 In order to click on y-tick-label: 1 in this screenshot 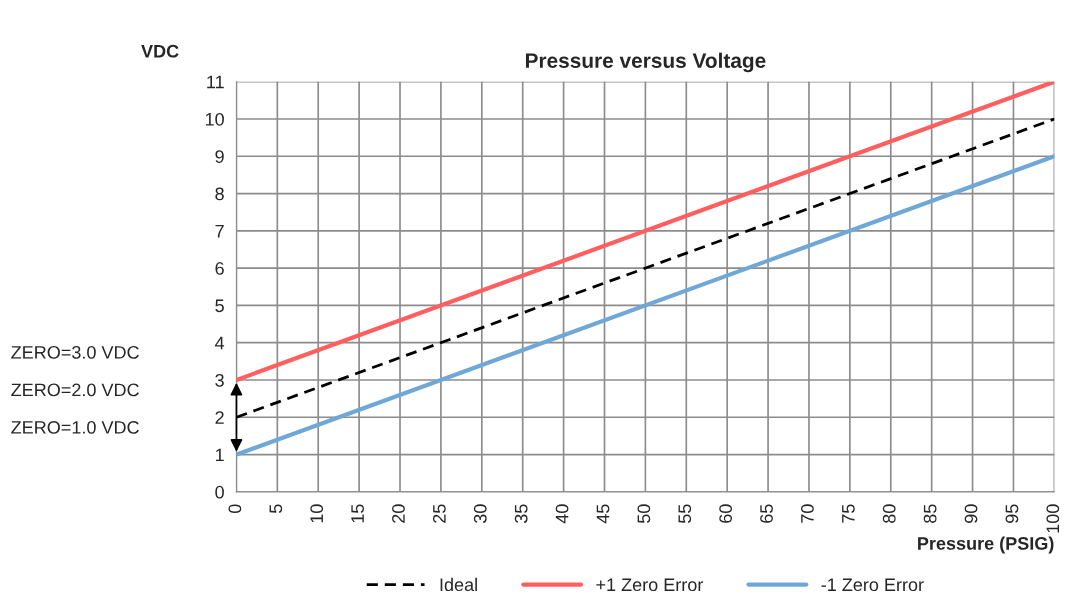, I will do `click(219, 455)`.